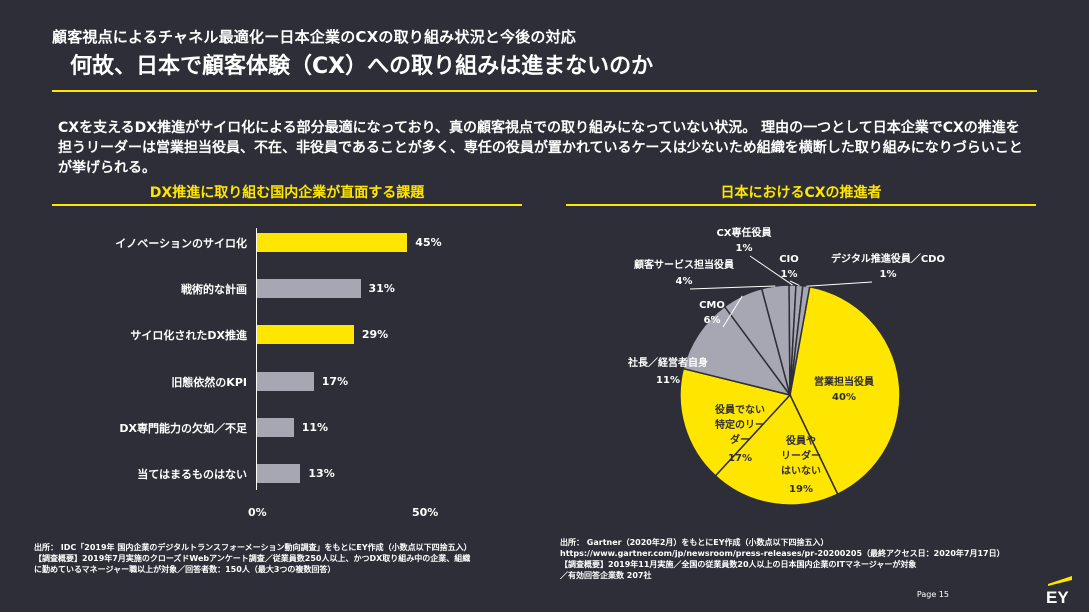 The width and height of the screenshot is (1089, 612). What do you see at coordinates (844, 397) in the screenshot?
I see `pie-value-sales: 40%` at bounding box center [844, 397].